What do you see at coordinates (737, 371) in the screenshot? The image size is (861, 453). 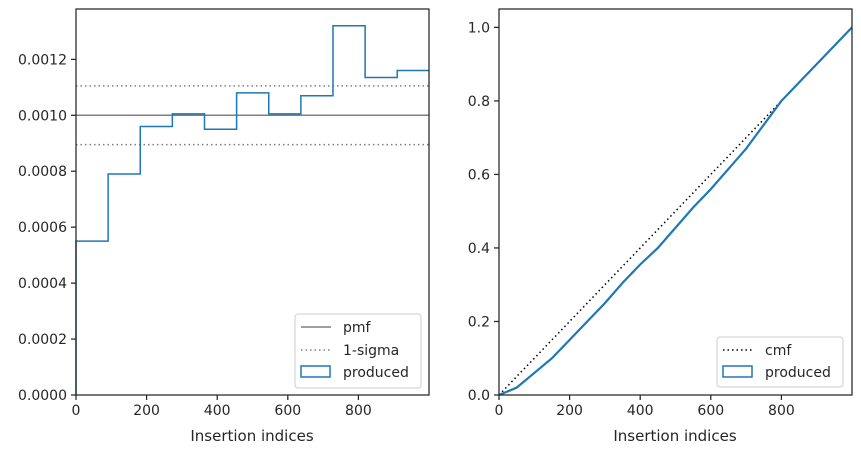 I see `cmf-produced-legend-patch` at bounding box center [737, 371].